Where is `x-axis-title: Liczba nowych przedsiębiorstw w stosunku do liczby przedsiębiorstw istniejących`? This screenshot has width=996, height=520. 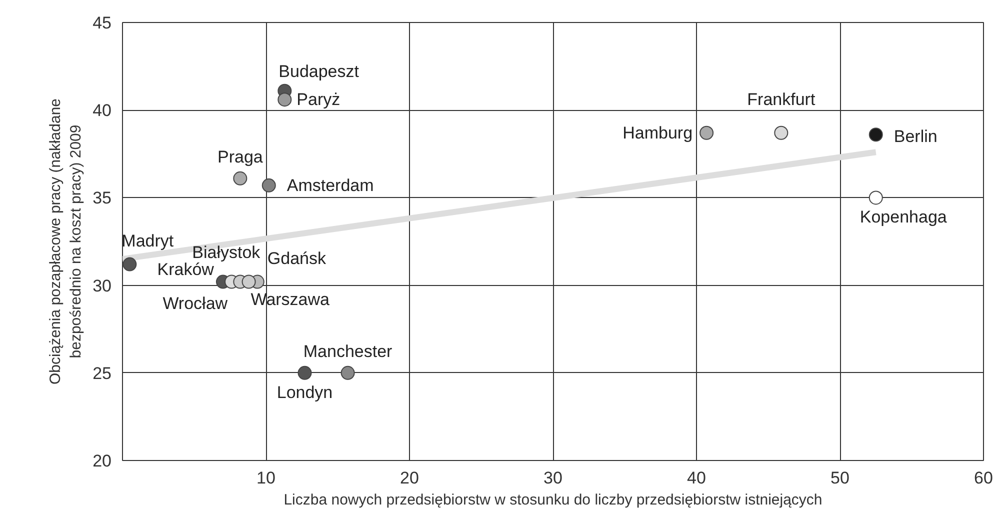
x-axis-title: Liczba nowych przedsiębiorstw w stosunku do liczby przedsiębiorstw istniejących is located at coordinates (553, 500).